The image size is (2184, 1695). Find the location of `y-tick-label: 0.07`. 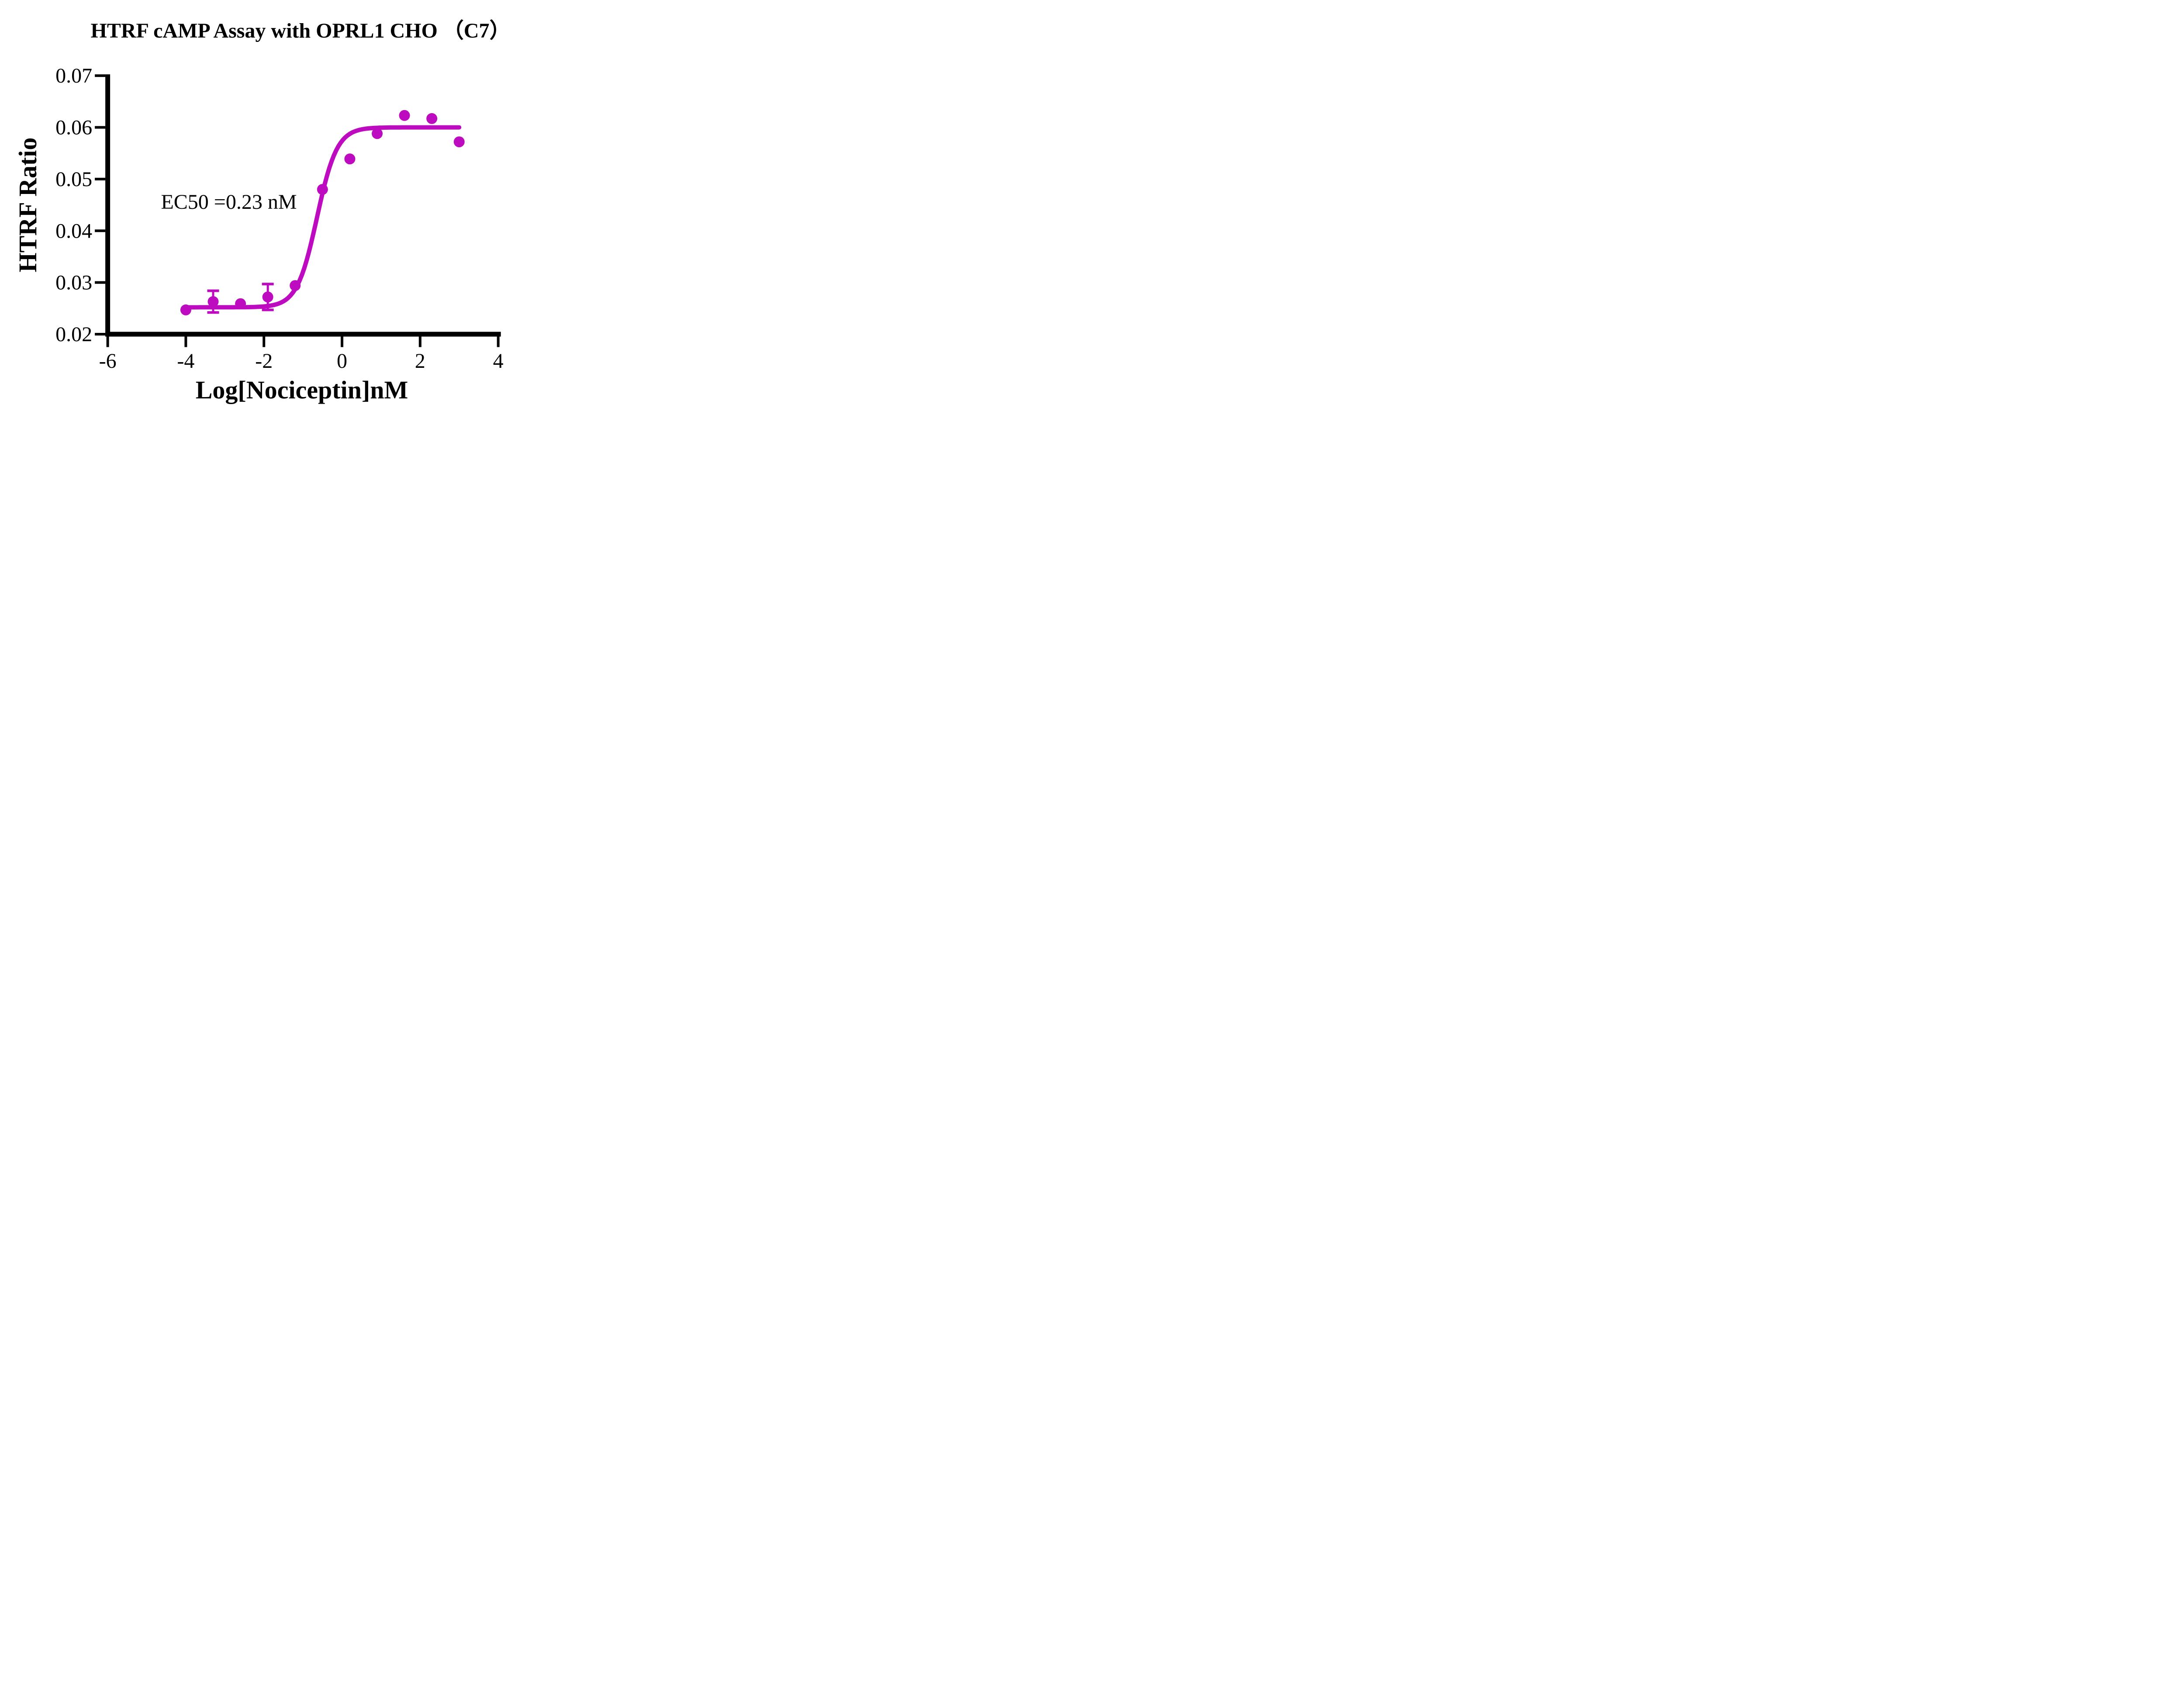

y-tick-label: 0.07 is located at coordinates (73, 75).